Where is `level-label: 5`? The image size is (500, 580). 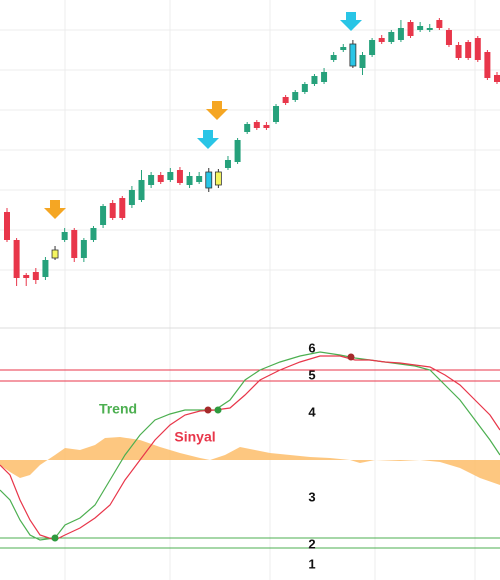 level-label: 5 is located at coordinates (311, 374).